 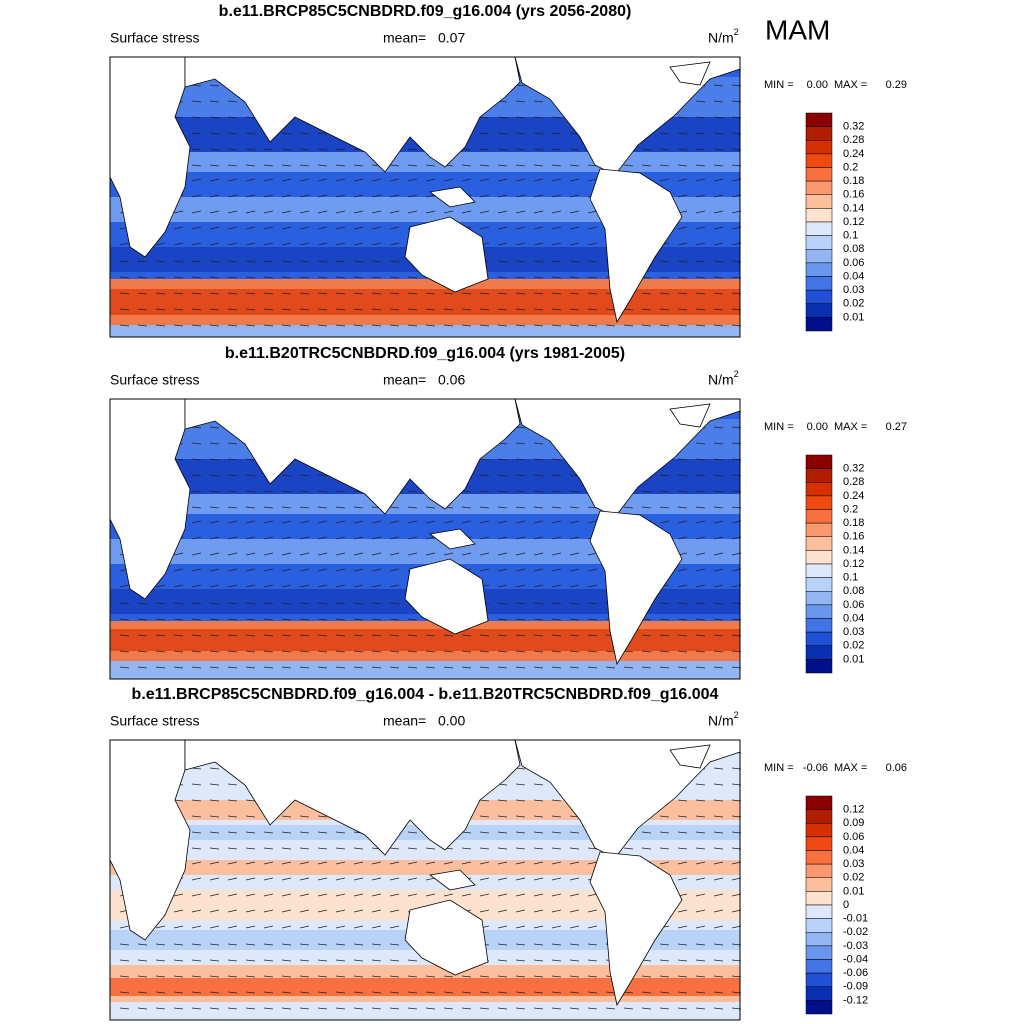 What do you see at coordinates (850, 167) in the screenshot?
I see `colorbar-label: 0.2` at bounding box center [850, 167].